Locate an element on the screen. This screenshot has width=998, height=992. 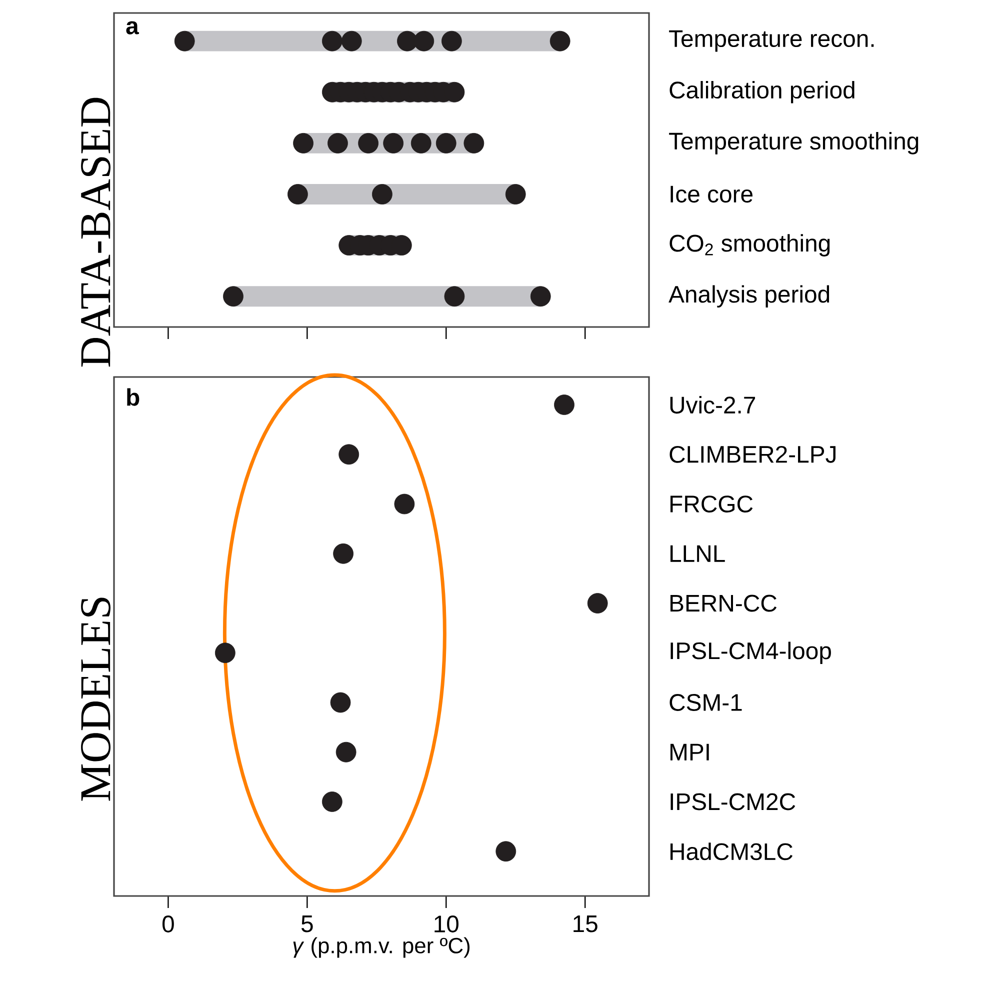
y-tick-label: LLNL is located at coordinates (697, 553).